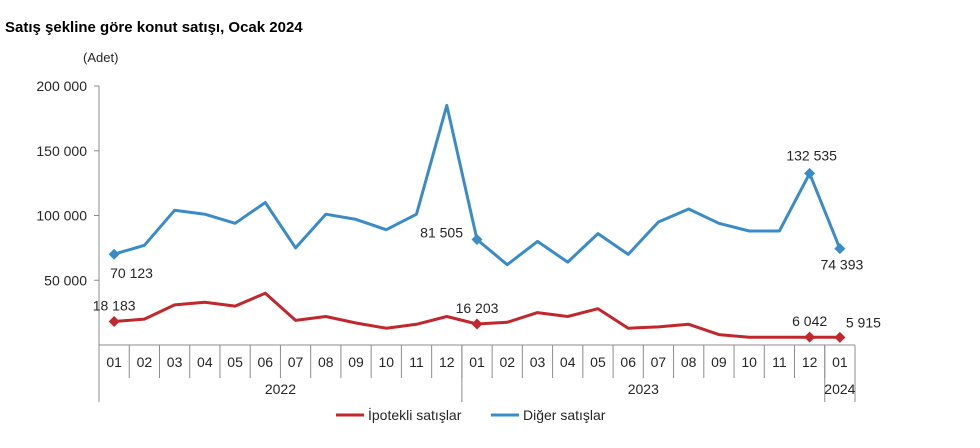  I want to click on y-tick-label: 150 000, so click(61, 151).